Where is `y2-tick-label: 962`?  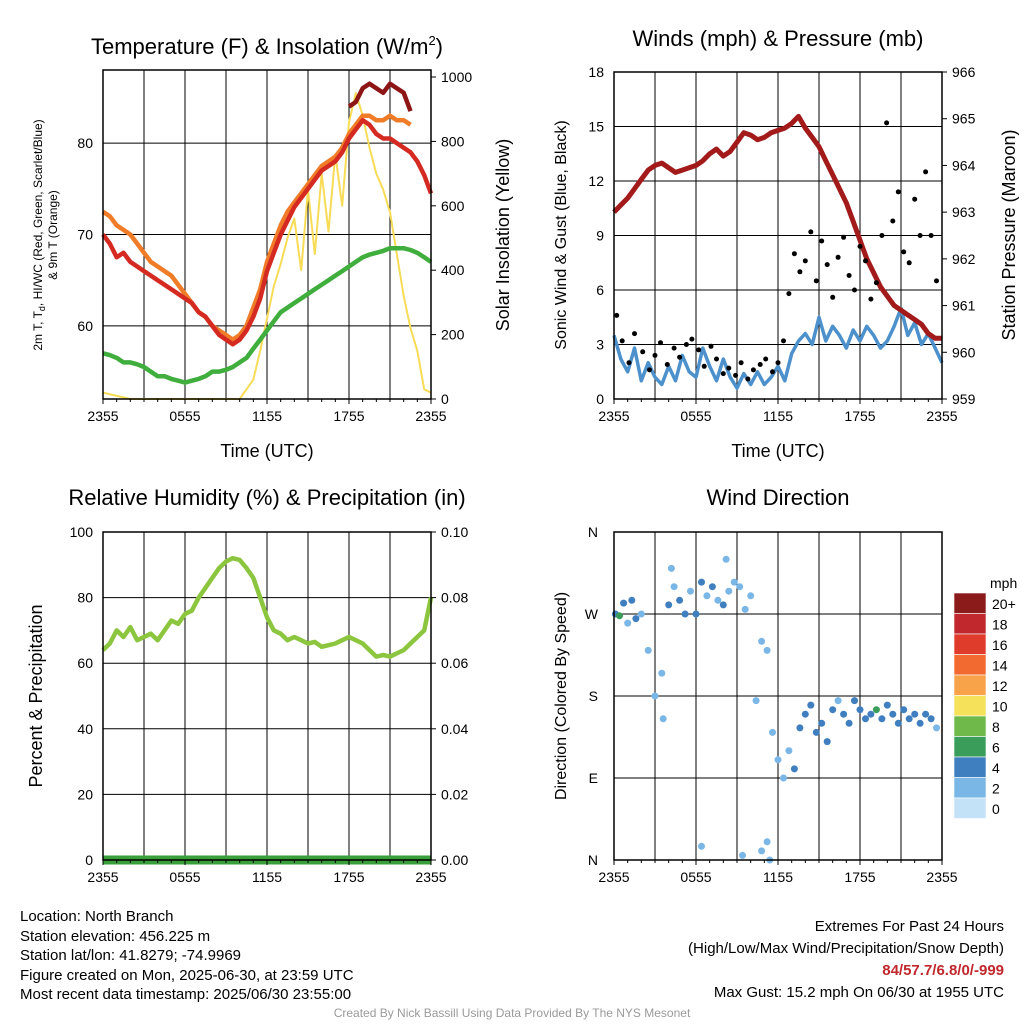 y2-tick-label: 962 is located at coordinates (964, 259).